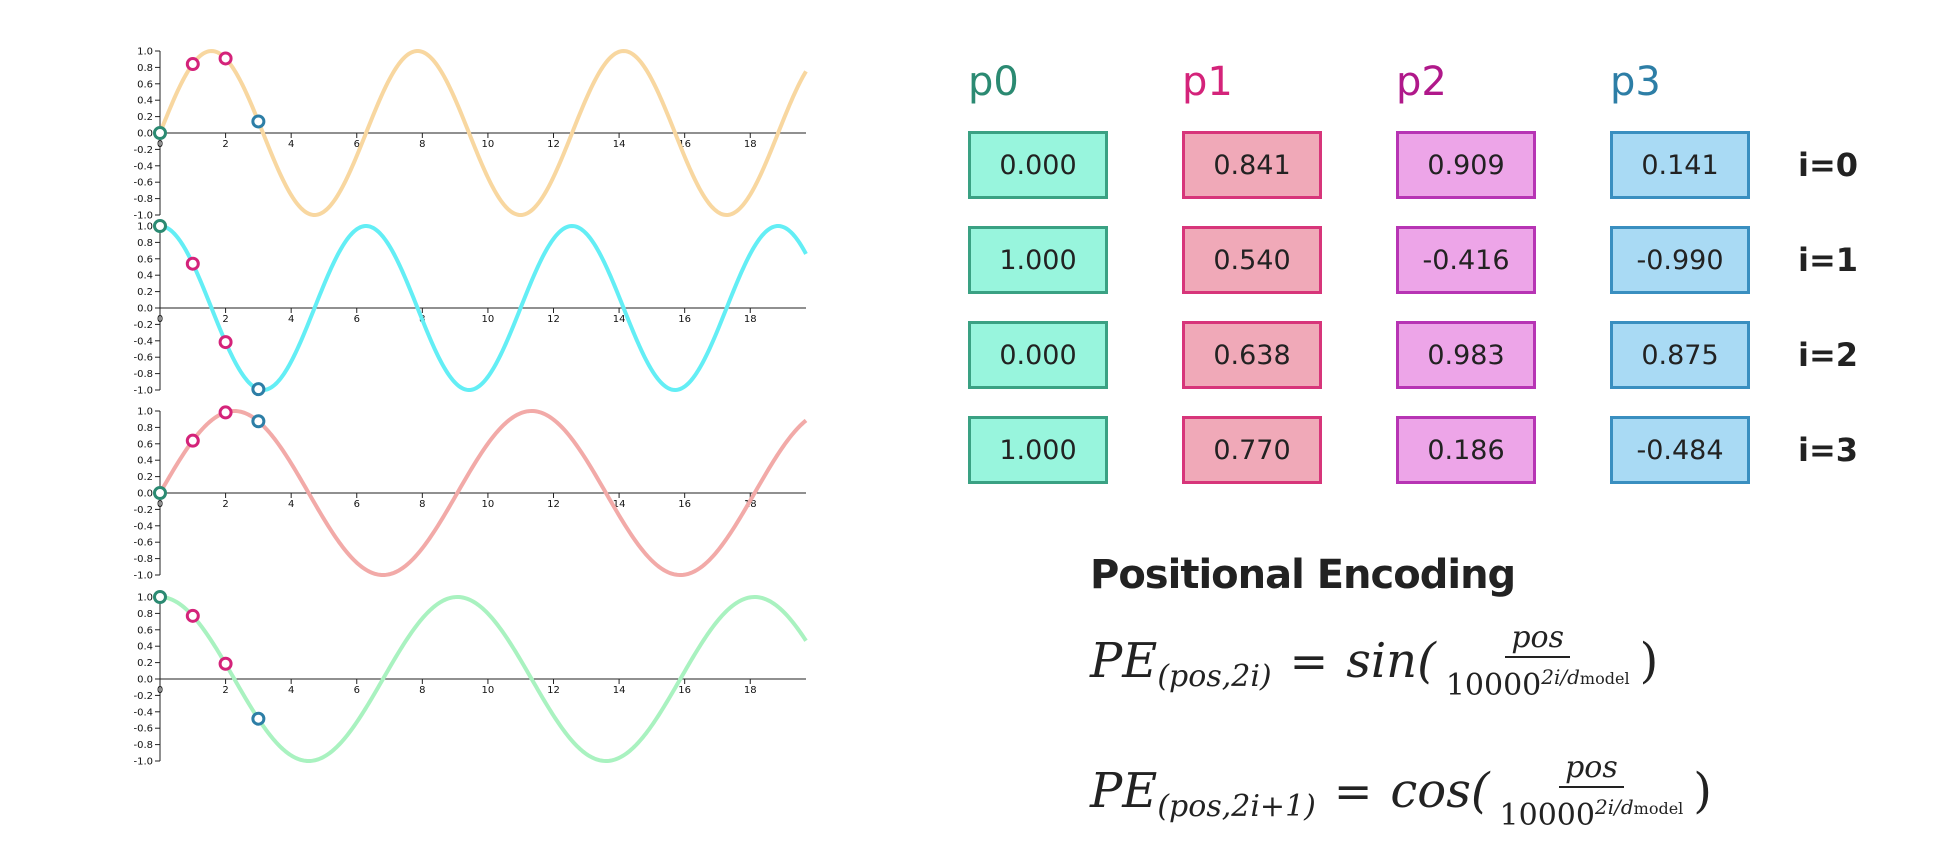 The width and height of the screenshot is (1942, 846). Describe the element at coordinates (1252, 450) in the screenshot. I see `cell-p1-row3: 0.770` at that location.